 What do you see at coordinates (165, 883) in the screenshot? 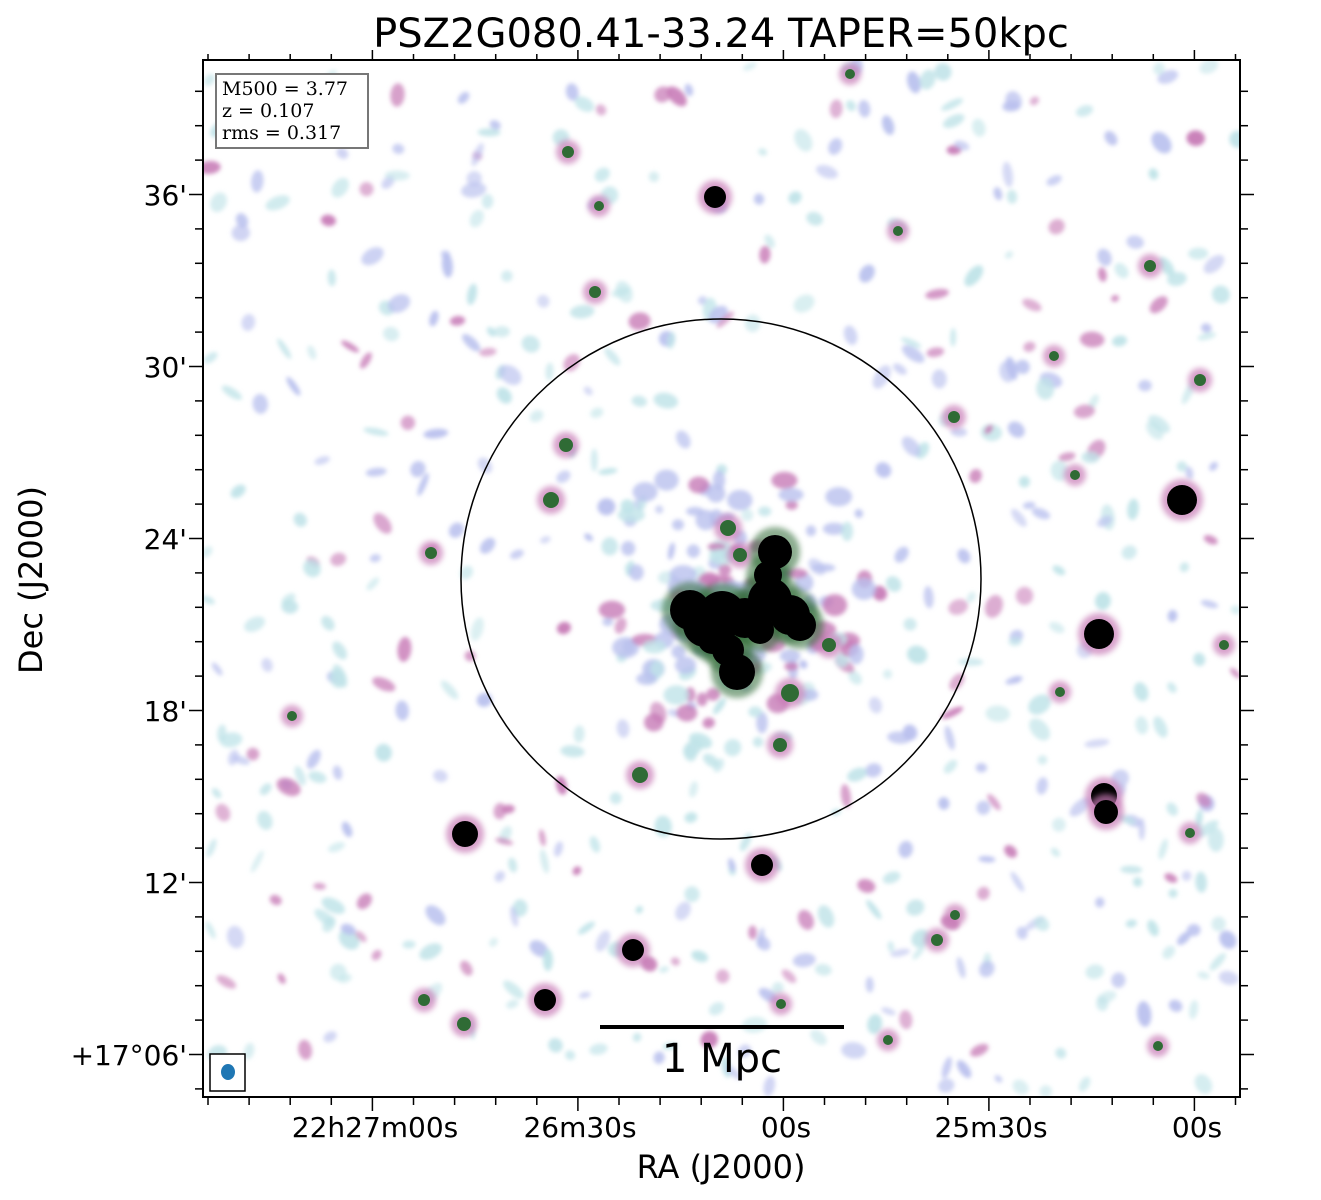
I see `y-tick-label: 12'` at bounding box center [165, 883].